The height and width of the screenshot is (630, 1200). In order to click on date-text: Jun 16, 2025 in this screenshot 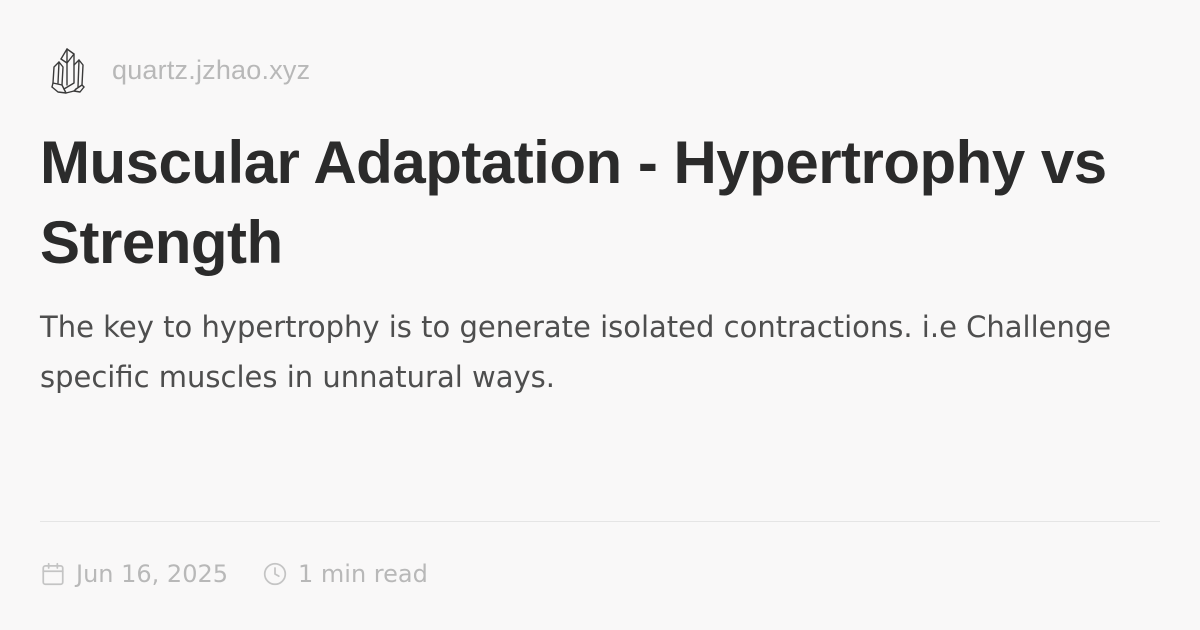, I will do `click(152, 574)`.